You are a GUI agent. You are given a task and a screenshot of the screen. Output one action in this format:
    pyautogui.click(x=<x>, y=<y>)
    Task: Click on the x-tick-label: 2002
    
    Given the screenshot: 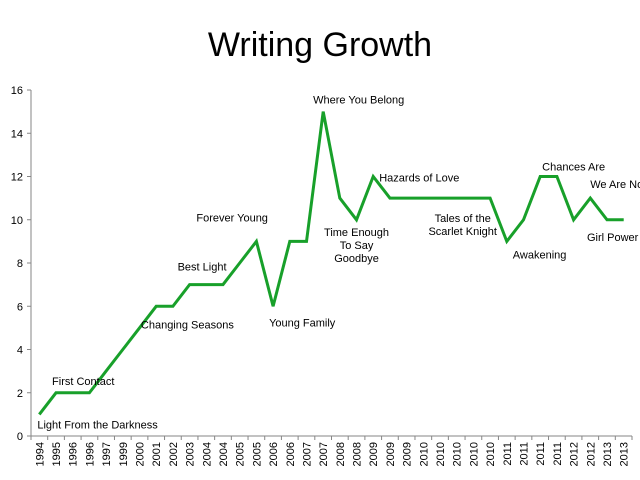 What is the action you would take?
    pyautogui.click(x=174, y=454)
    